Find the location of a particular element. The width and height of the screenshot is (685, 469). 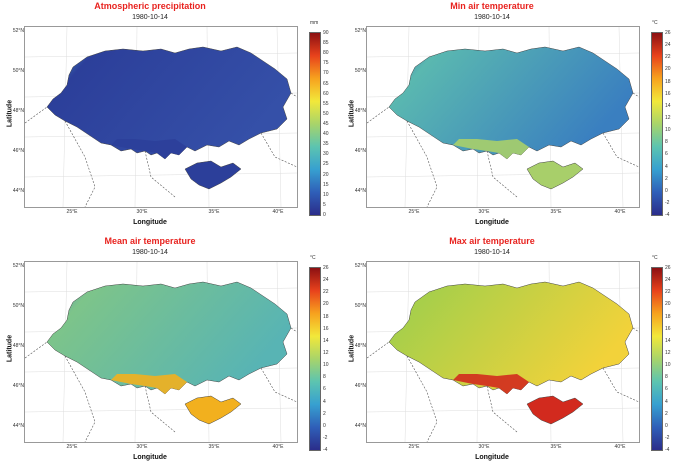

colorbar-tick-label: 80 is located at coordinates (326, 53).